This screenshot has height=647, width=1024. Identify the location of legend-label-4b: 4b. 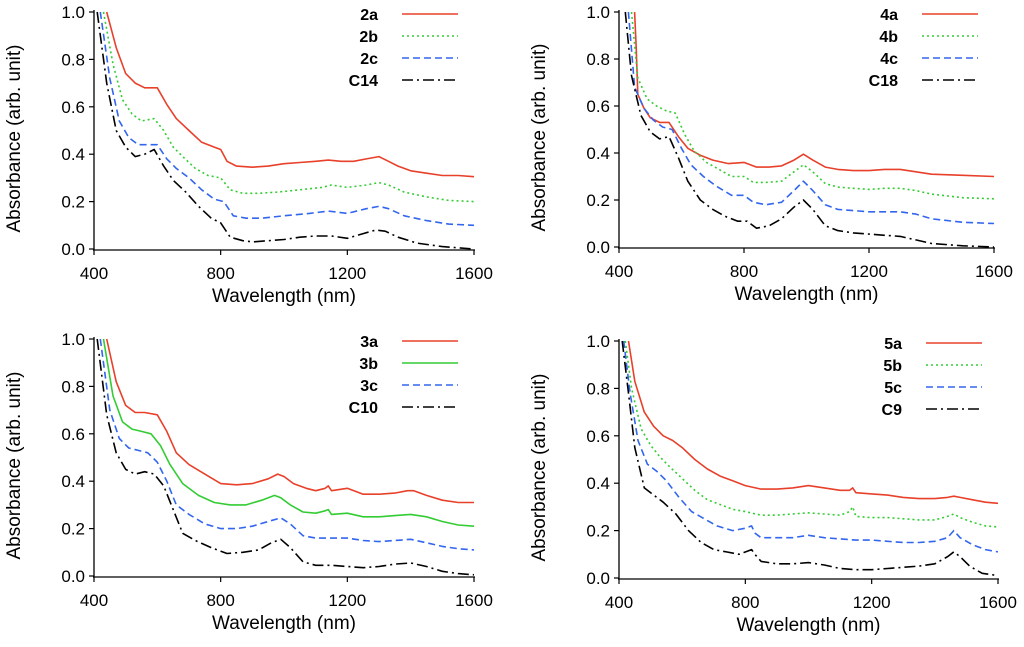
(888, 37).